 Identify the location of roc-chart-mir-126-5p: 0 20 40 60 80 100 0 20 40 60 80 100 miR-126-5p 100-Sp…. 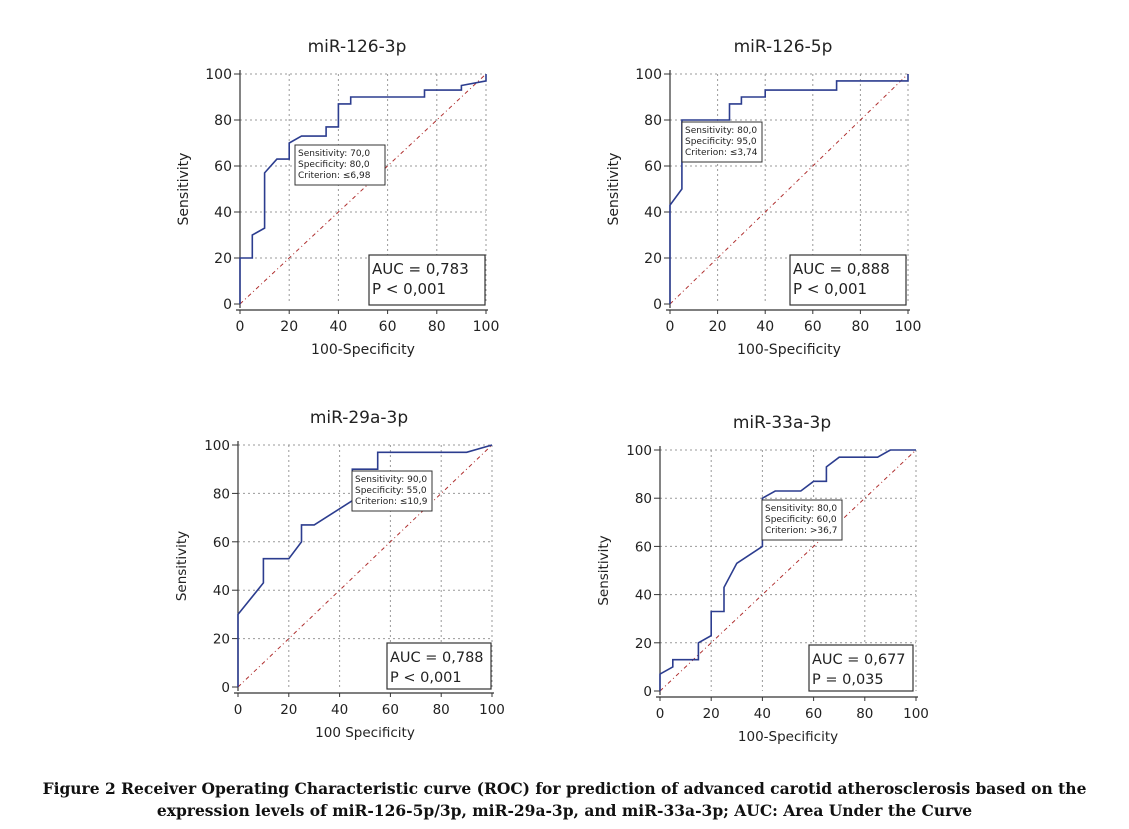
(764, 197).